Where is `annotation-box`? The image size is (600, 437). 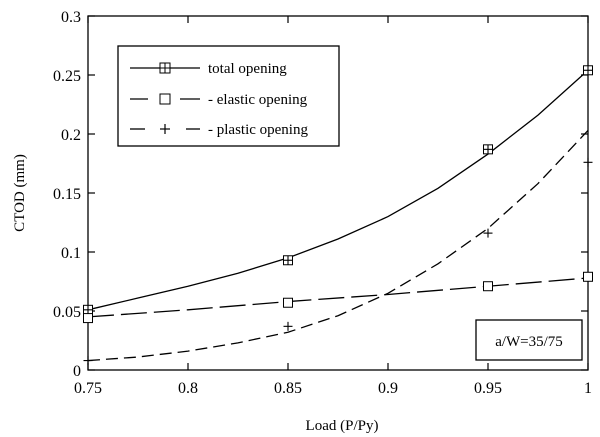 annotation-box is located at coordinates (529, 340).